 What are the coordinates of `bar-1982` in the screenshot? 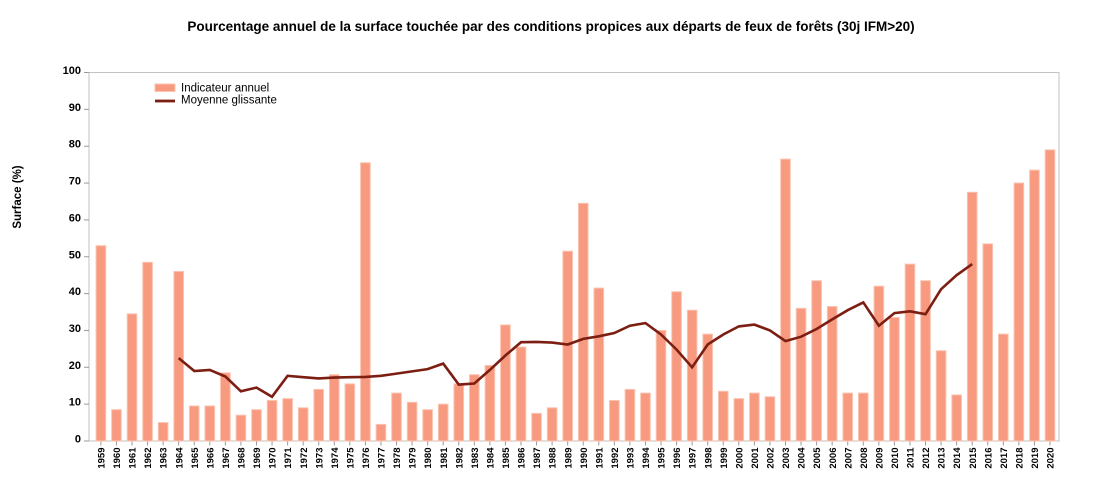 It's located at (459, 412).